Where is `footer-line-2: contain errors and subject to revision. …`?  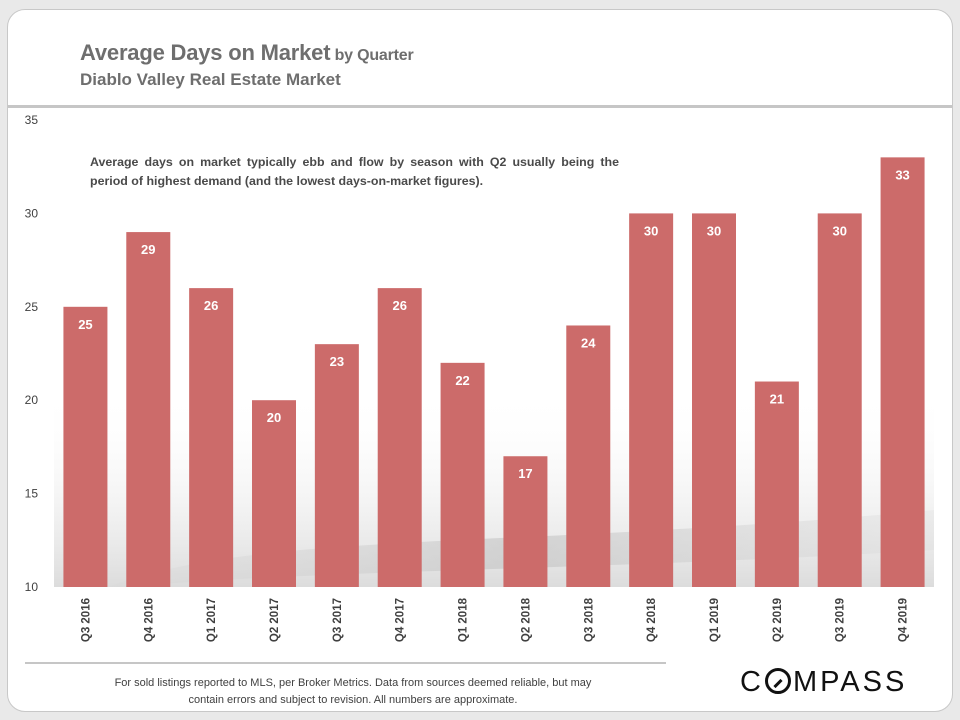
footer-line-2: contain errors and subject to revision. … is located at coordinates (353, 700).